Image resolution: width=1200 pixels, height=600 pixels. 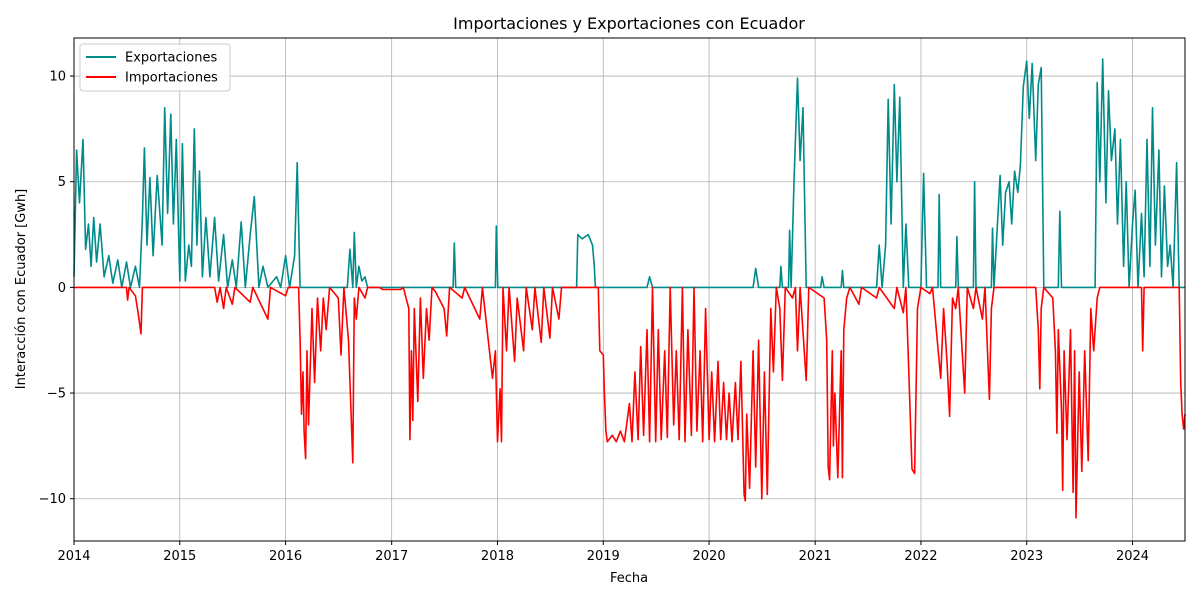 I want to click on y-tick-label: −10, so click(x=52, y=499).